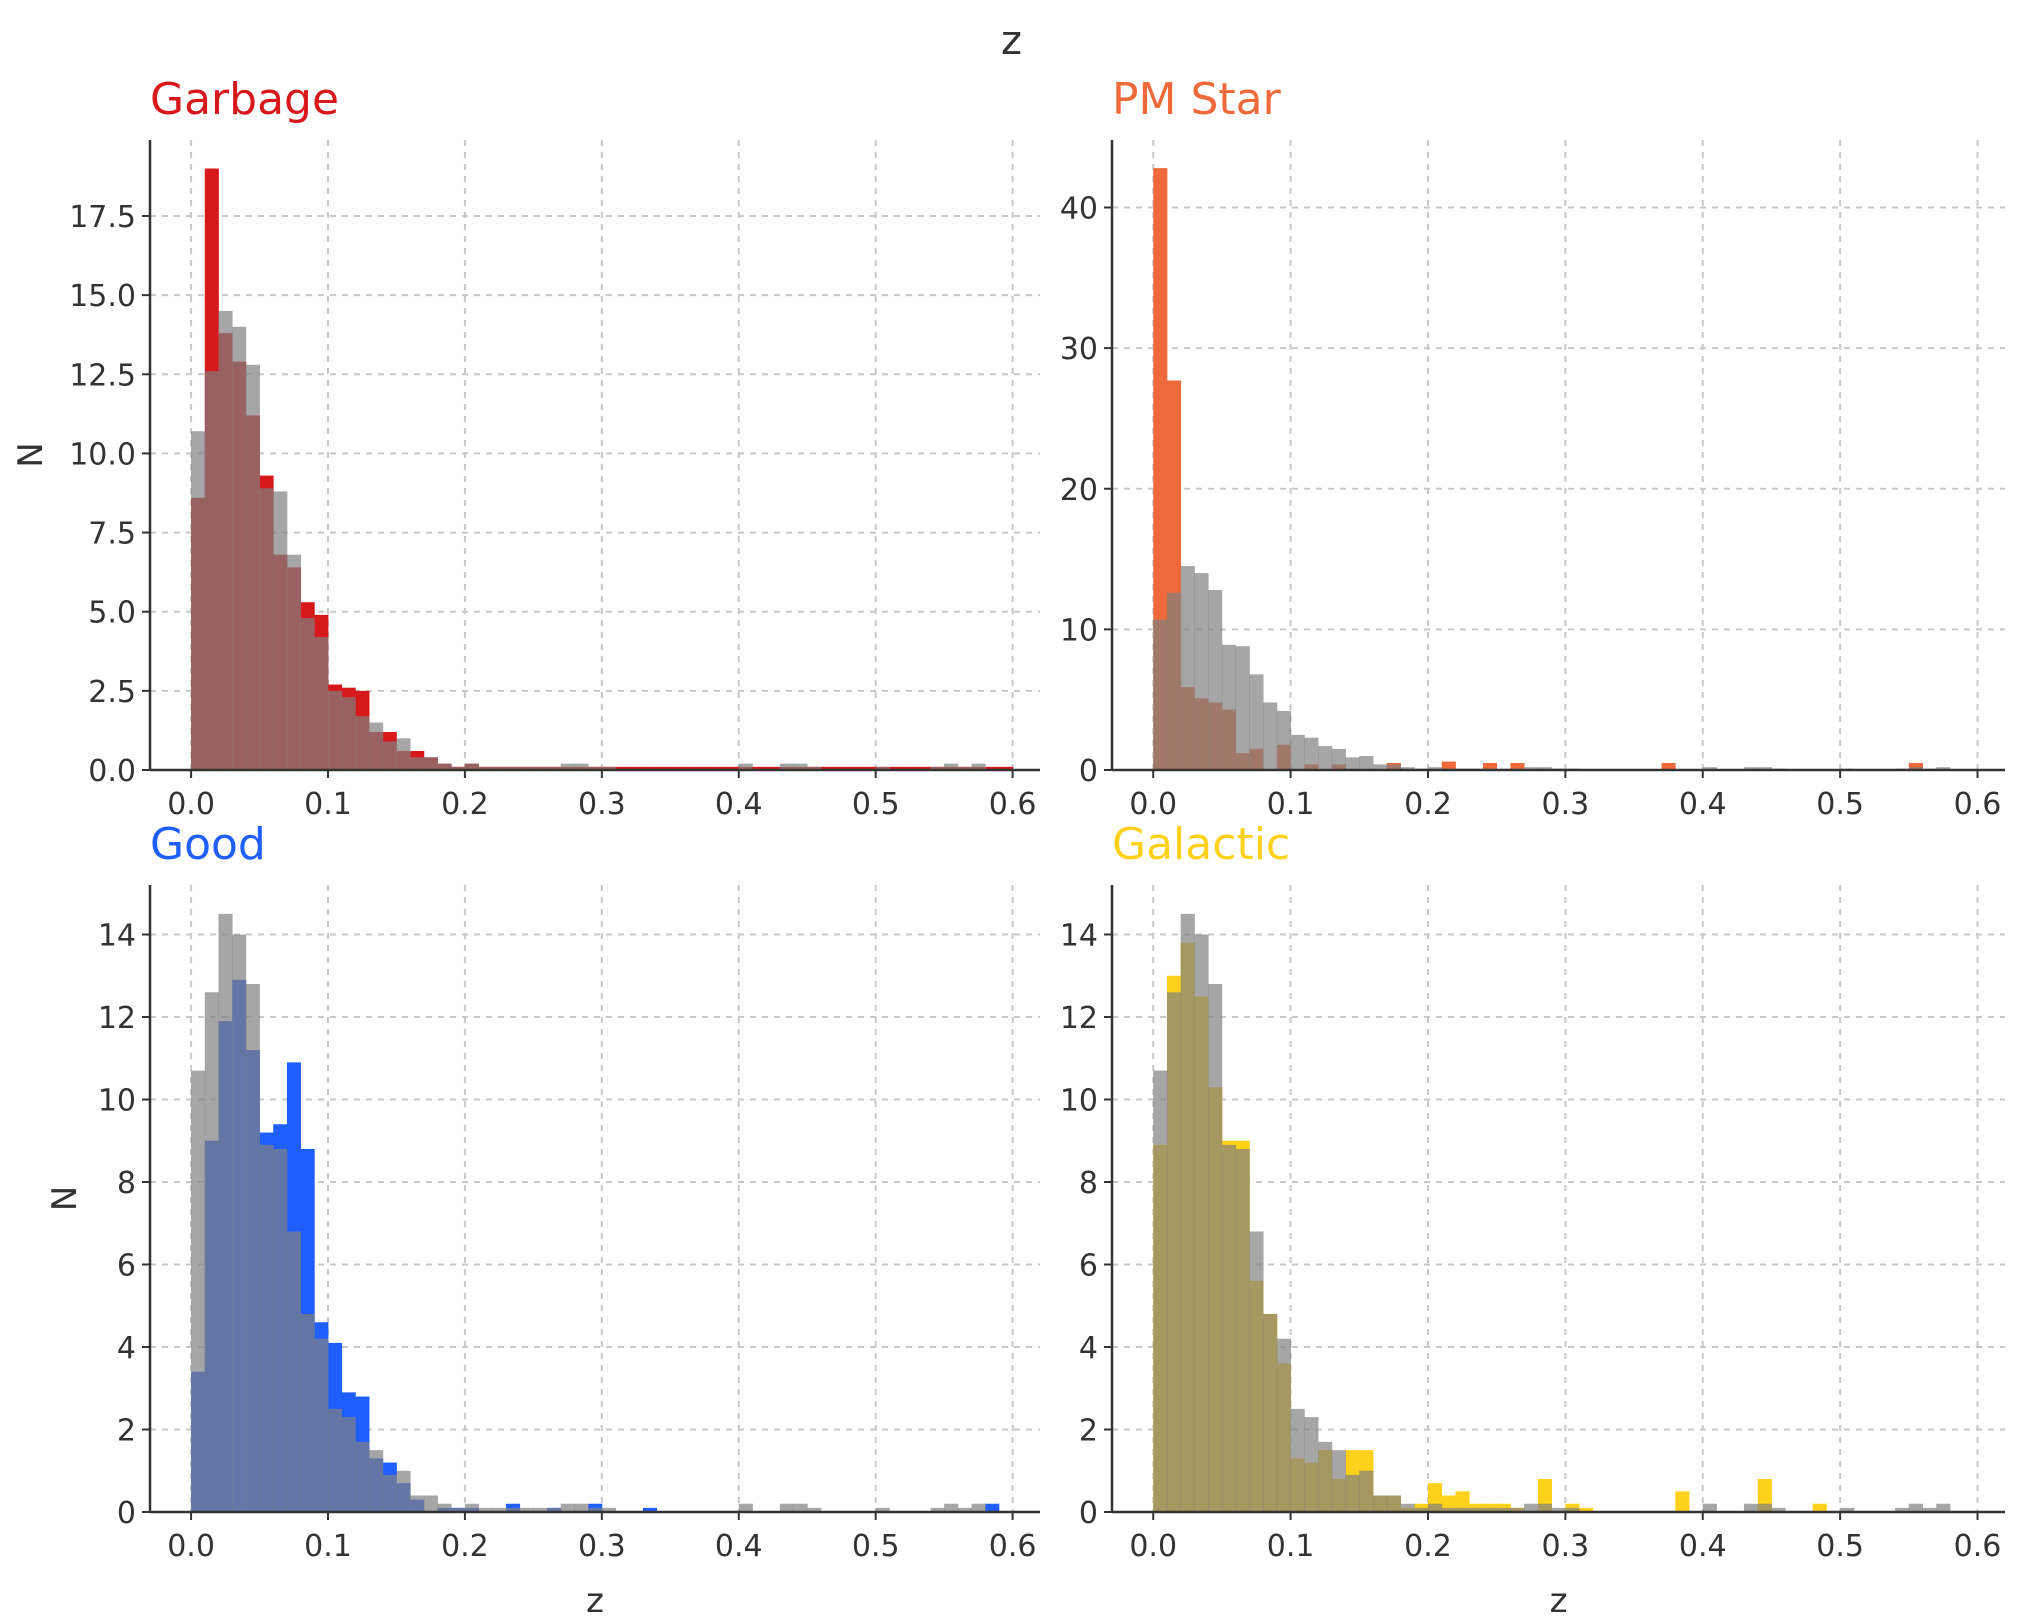 The image size is (2023, 1623). Describe the element at coordinates (102, 217) in the screenshot. I see `ytick-label-7: 17.5` at that location.